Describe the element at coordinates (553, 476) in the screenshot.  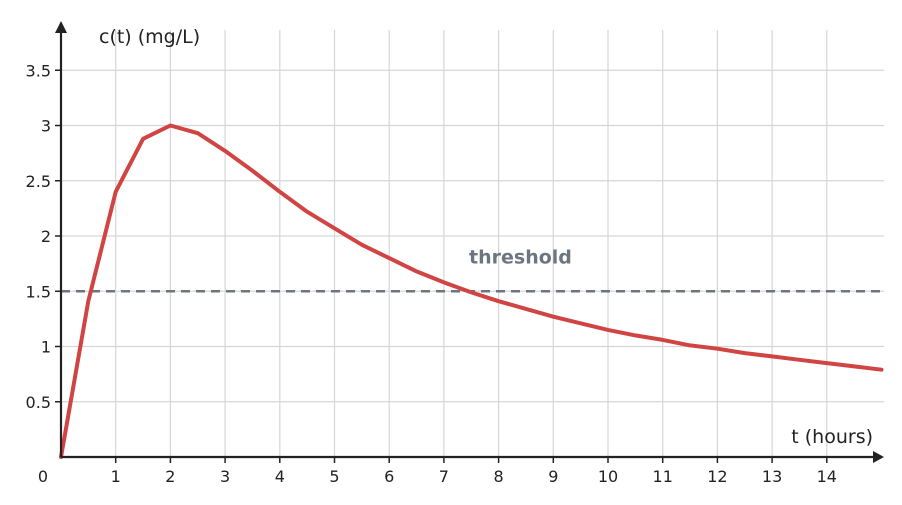
I see `x-tick-label: 9` at that location.